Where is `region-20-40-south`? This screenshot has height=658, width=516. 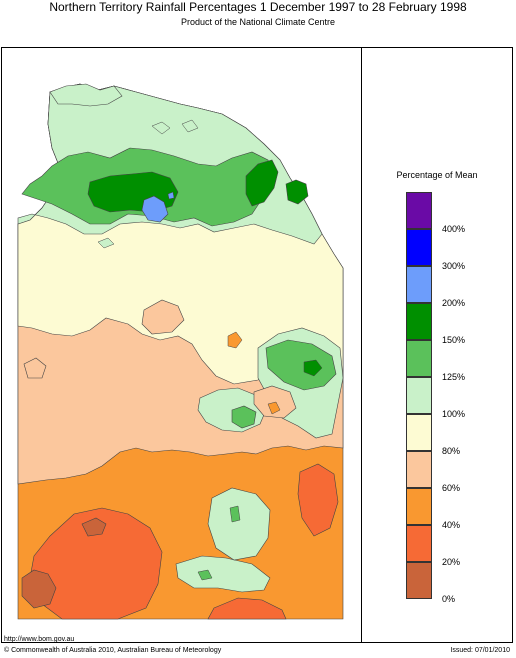 region-20-40-south is located at coordinates (247, 608).